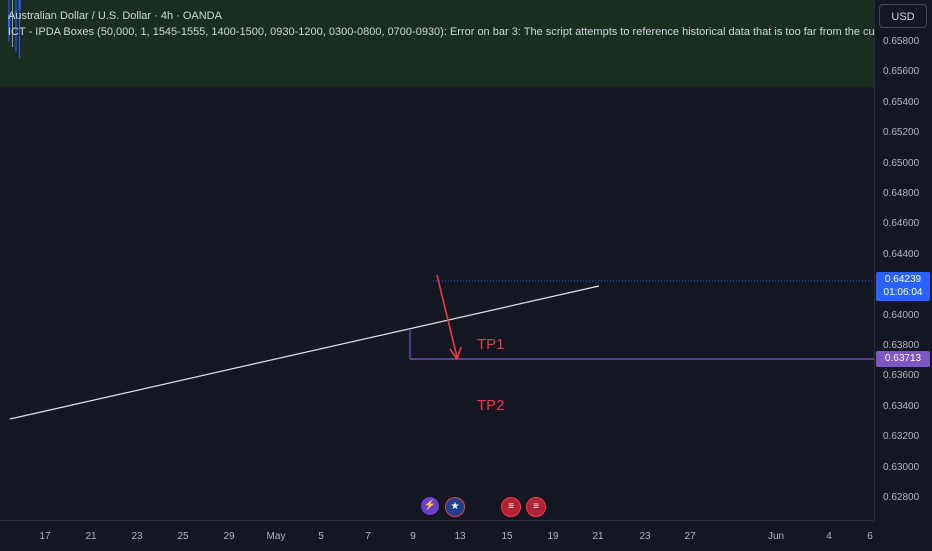  I want to click on time-label: 9, so click(413, 536).